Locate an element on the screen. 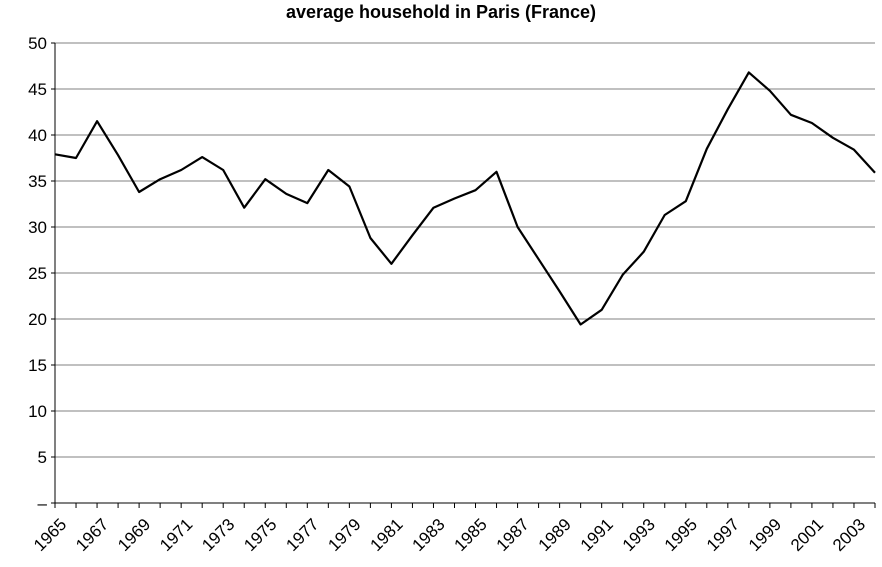 This screenshot has width=882, height=567. x-tick-label: 1979 is located at coordinates (344, 535).